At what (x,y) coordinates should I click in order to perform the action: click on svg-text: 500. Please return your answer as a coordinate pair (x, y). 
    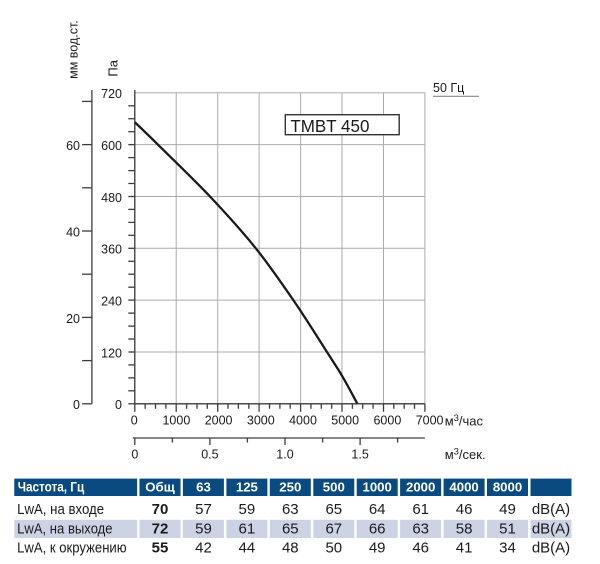
    Looking at the image, I should click on (334, 486).